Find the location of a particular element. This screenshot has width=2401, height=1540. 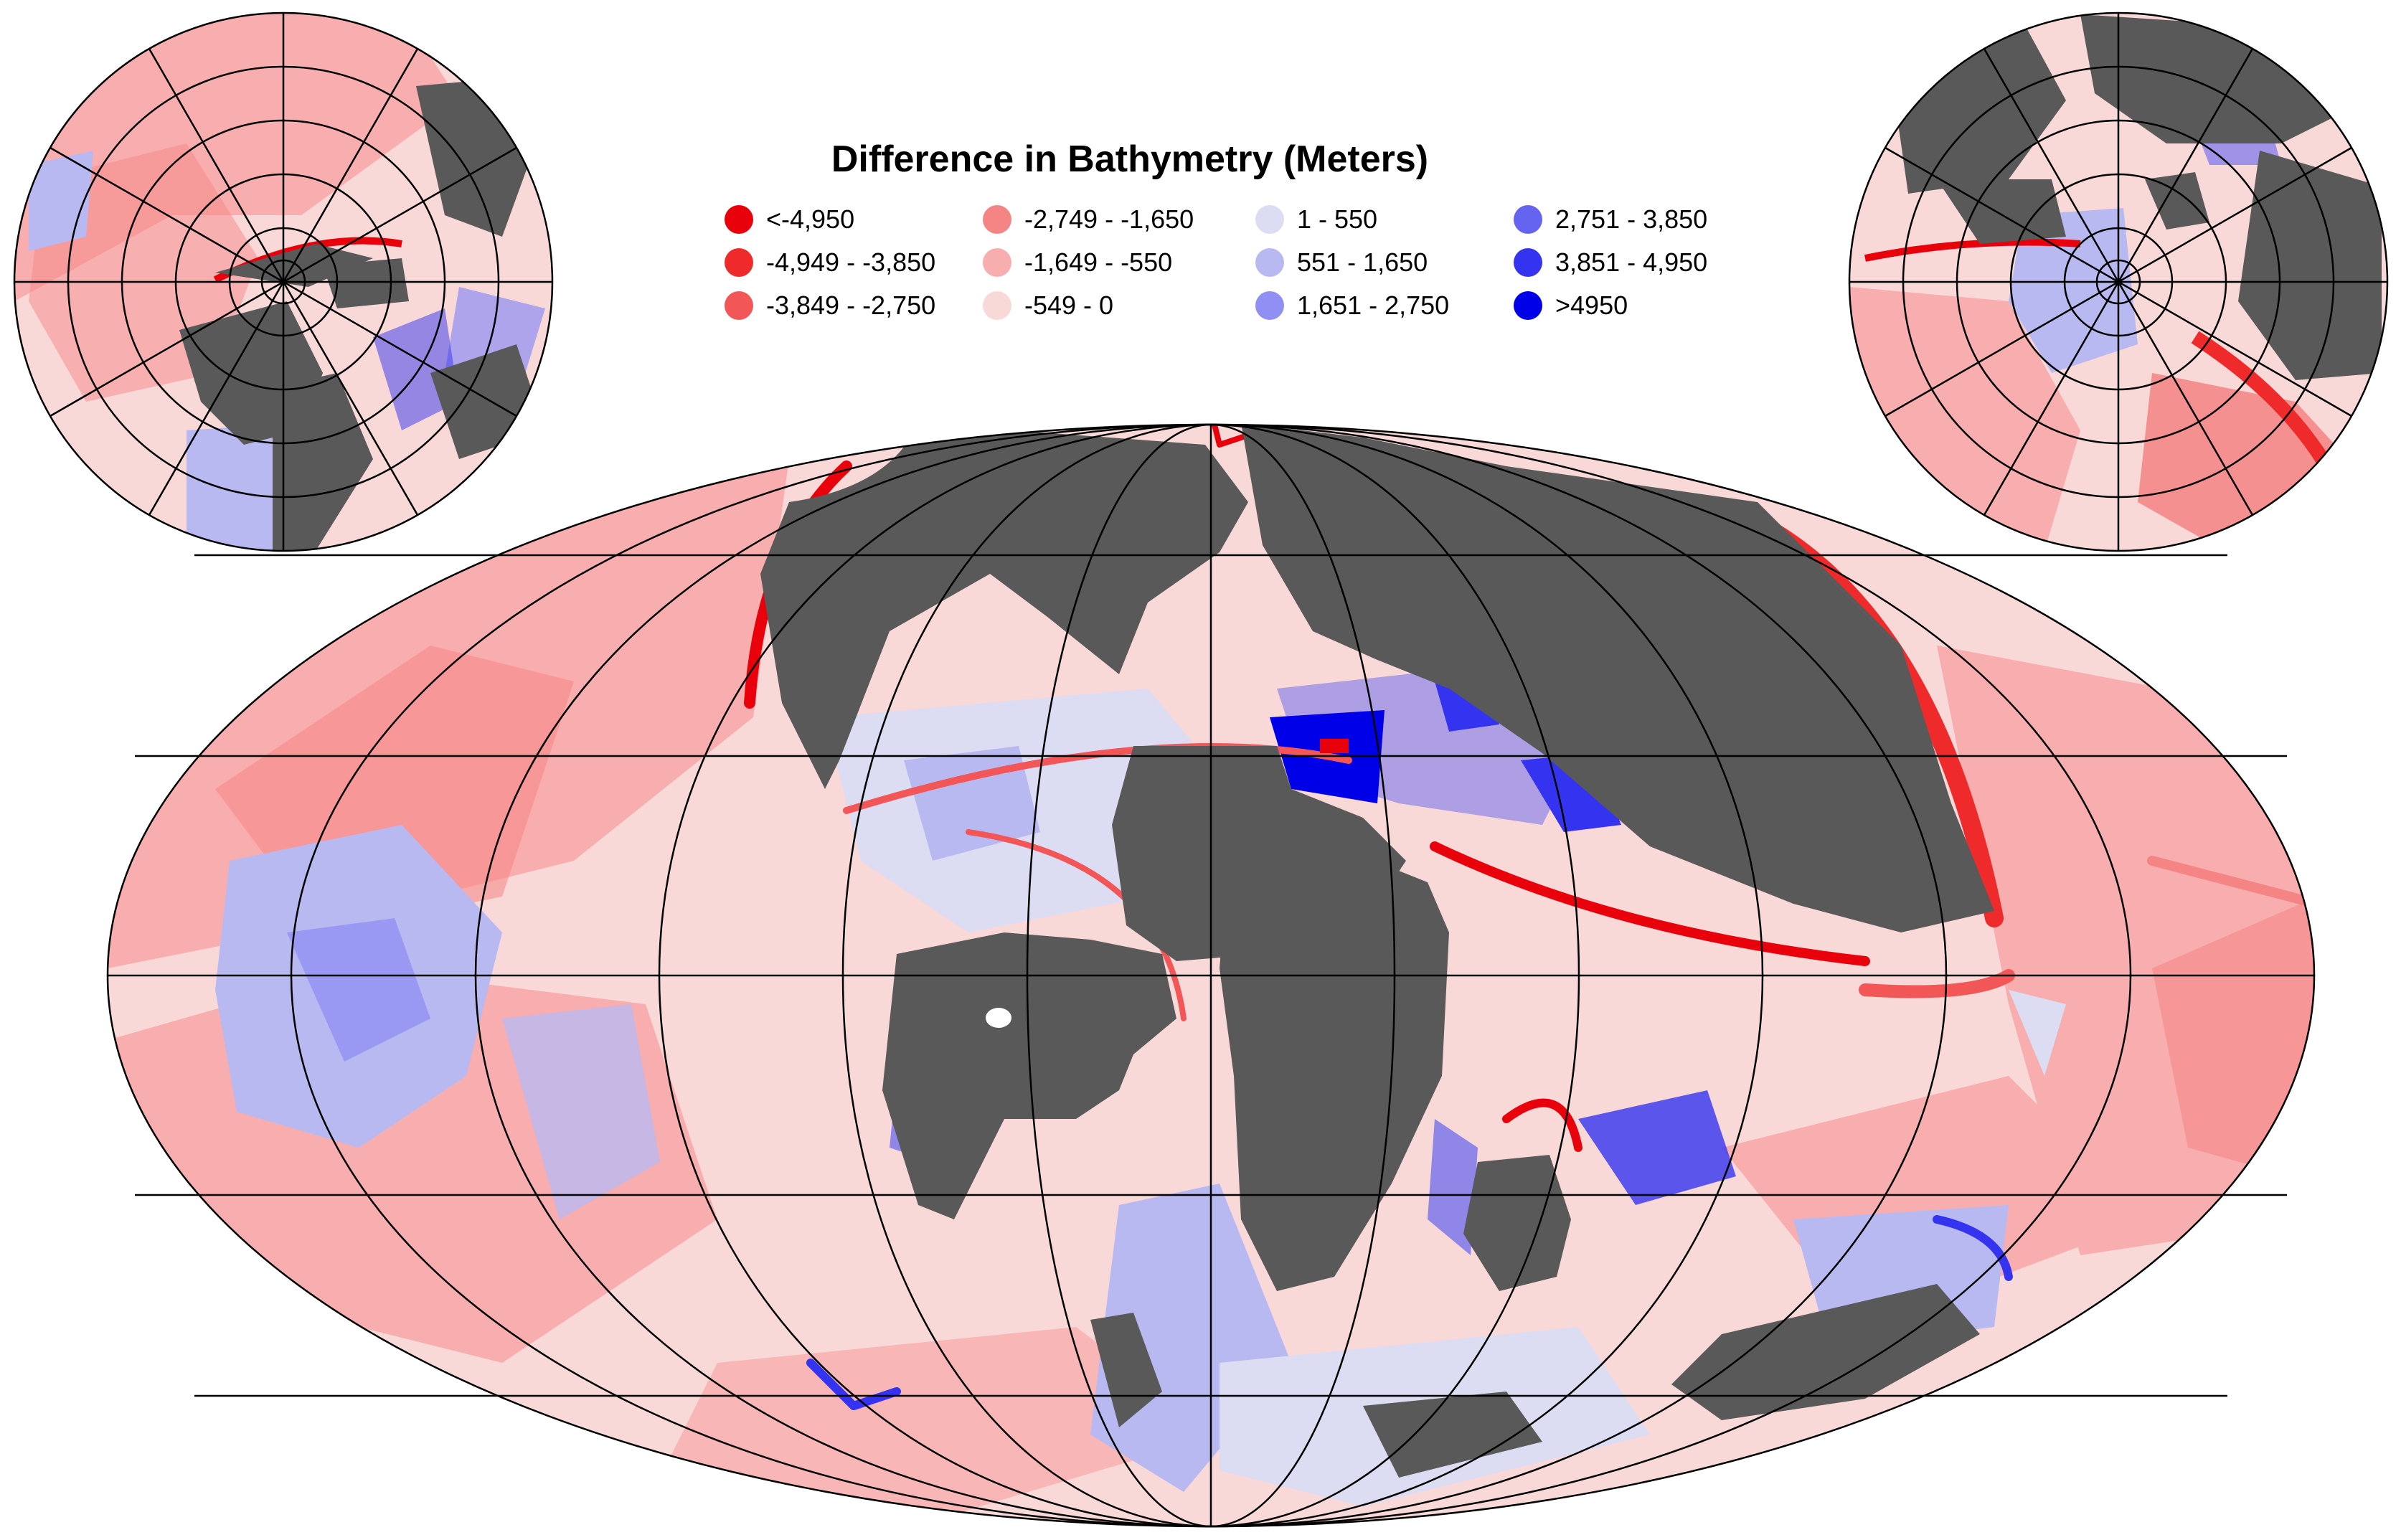

north-graticule is located at coordinates (283, 281).